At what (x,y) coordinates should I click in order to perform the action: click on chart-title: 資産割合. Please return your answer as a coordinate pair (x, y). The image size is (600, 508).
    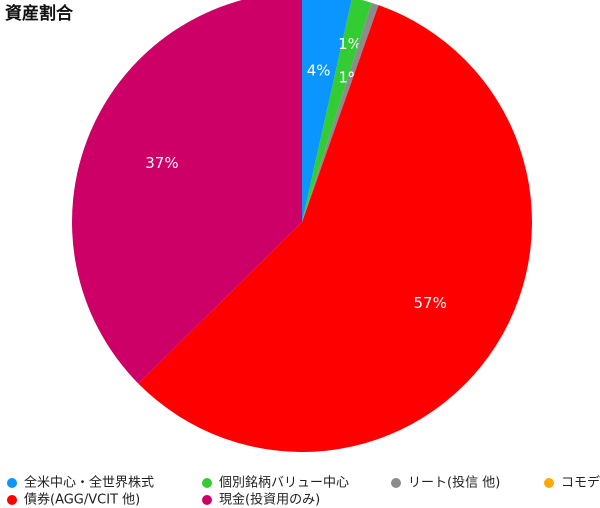
    Looking at the image, I should click on (39, 13).